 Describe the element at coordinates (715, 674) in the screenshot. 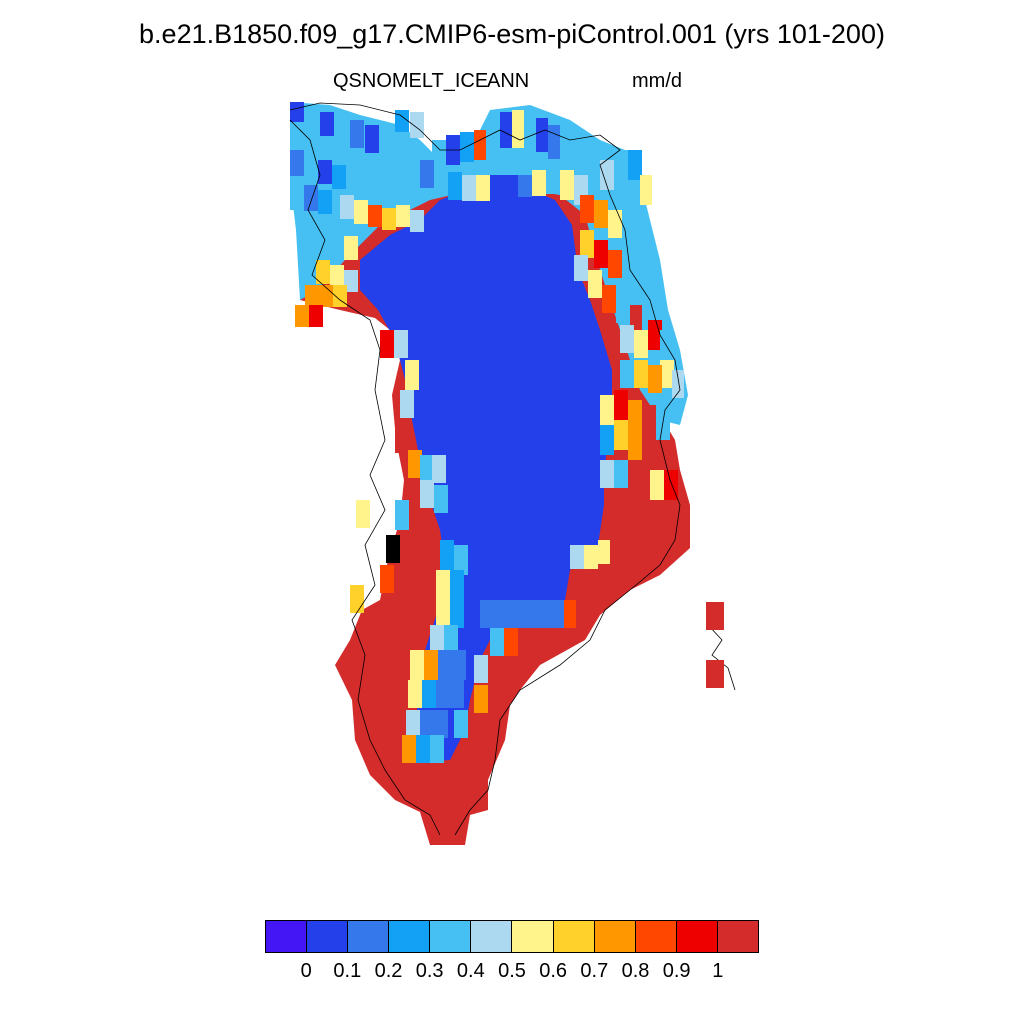

I see `island-cell` at that location.